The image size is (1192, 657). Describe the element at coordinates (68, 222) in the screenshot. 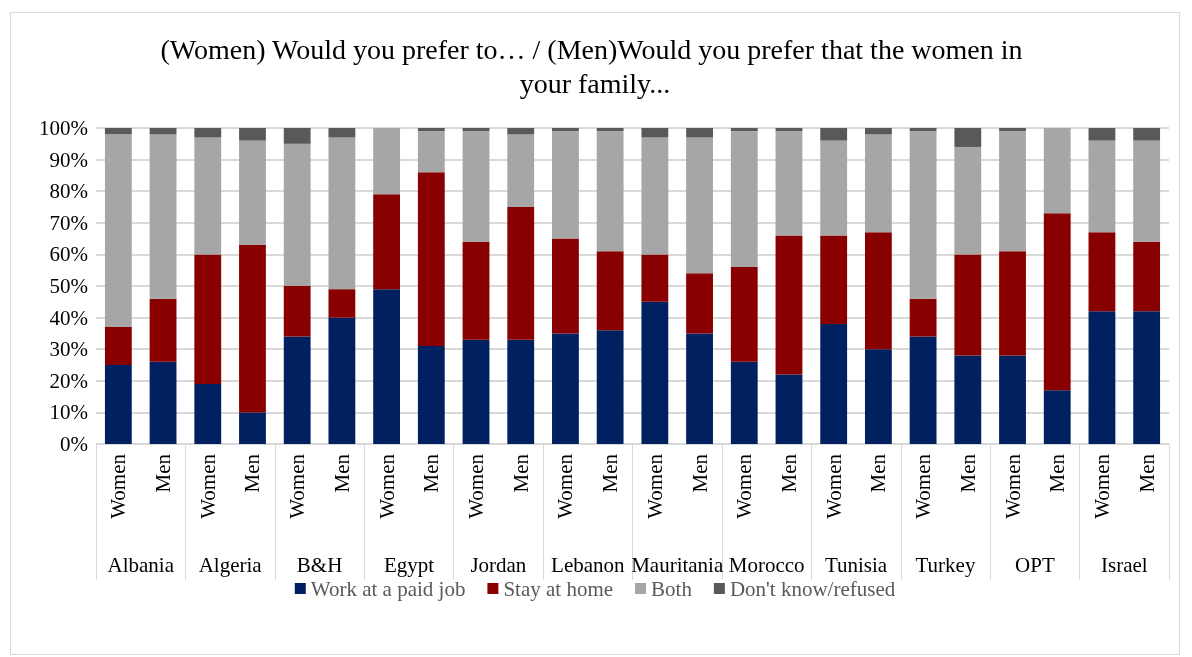

I see `y-tick-label: 70%` at that location.